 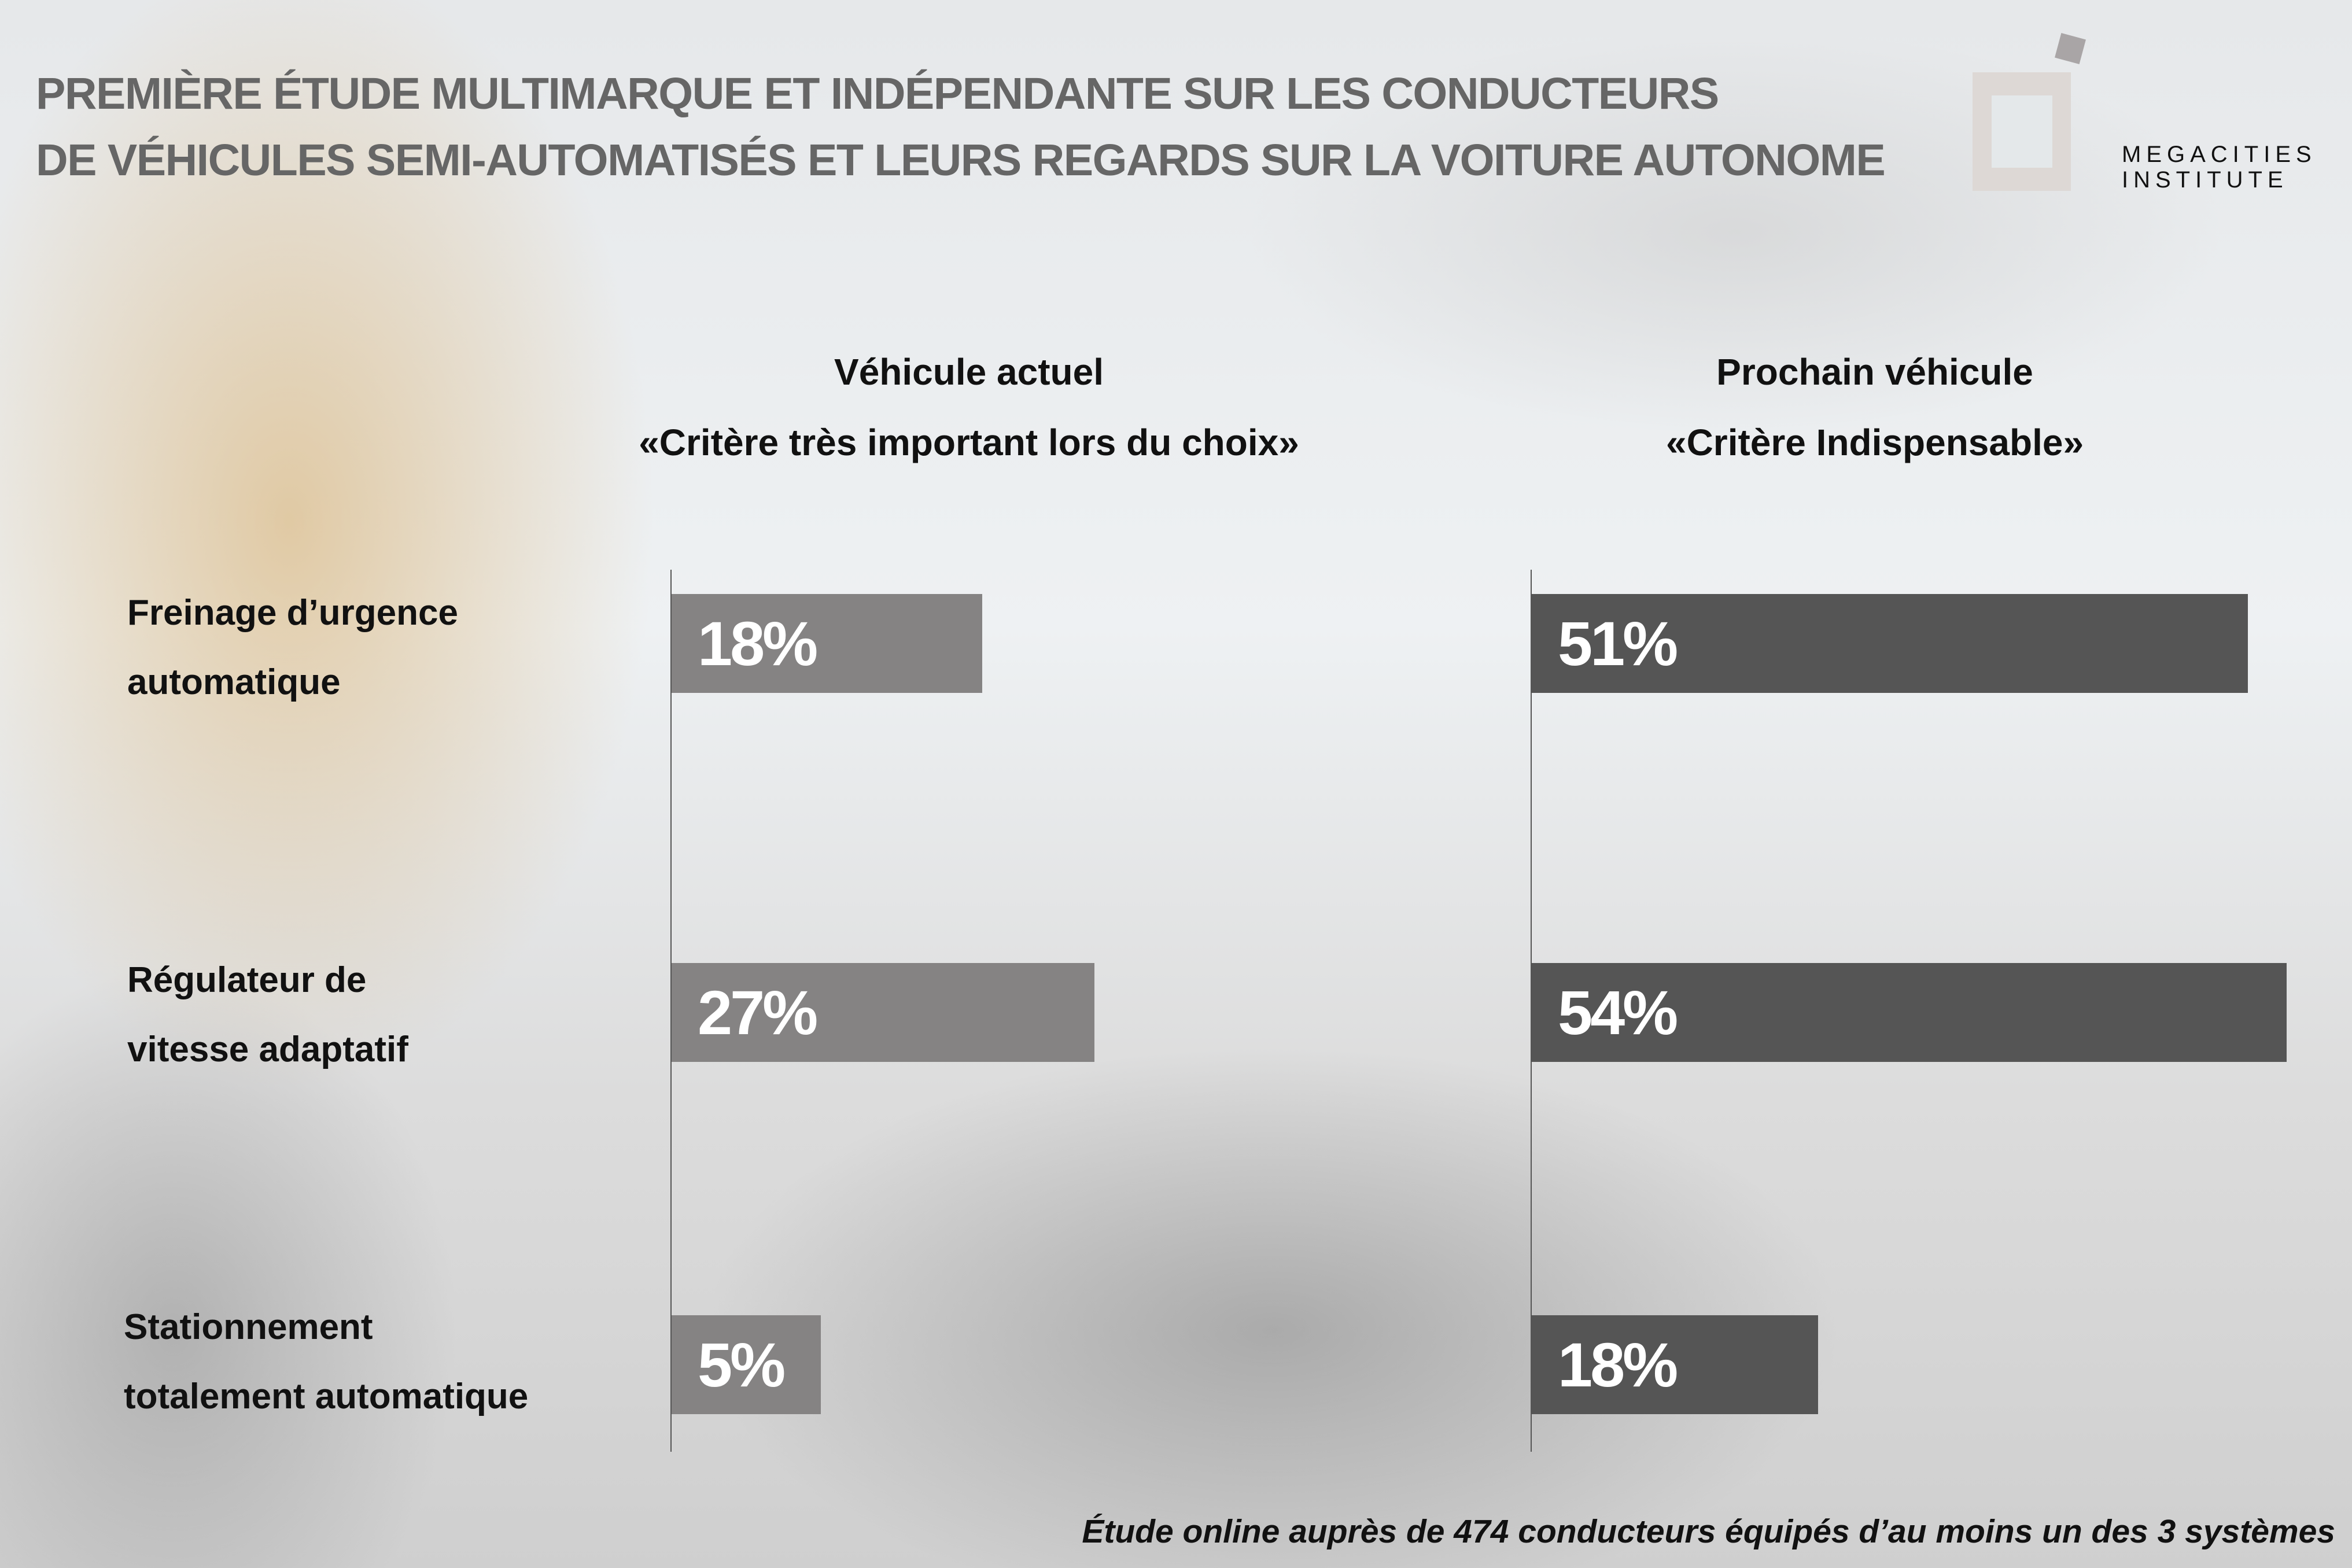 What do you see at coordinates (1890, 643) in the screenshot?
I see `bar-next-0: 51%` at bounding box center [1890, 643].